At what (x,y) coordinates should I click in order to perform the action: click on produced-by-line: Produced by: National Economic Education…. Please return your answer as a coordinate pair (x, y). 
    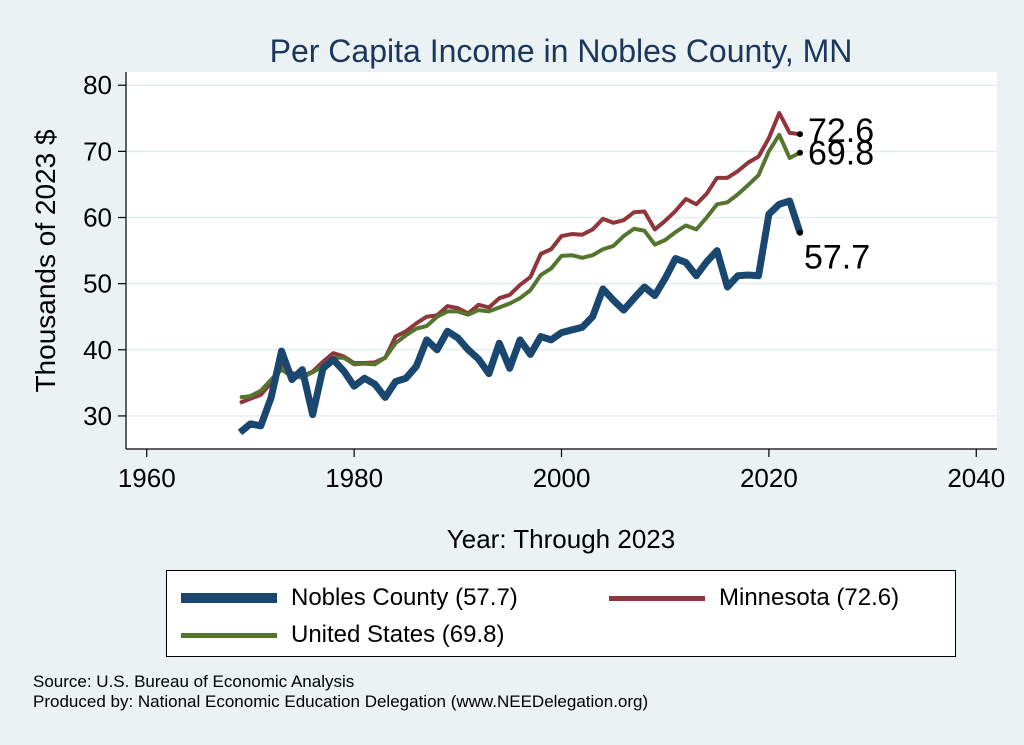
    Looking at the image, I should click on (341, 701).